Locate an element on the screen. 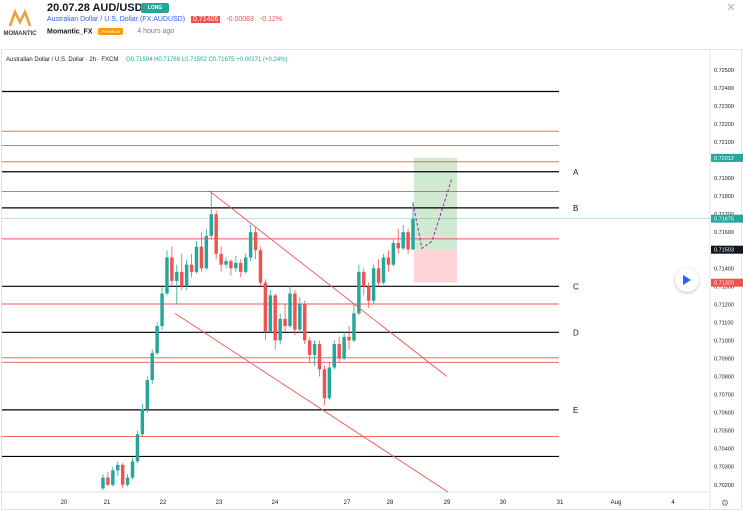  play-icon is located at coordinates (687, 280).